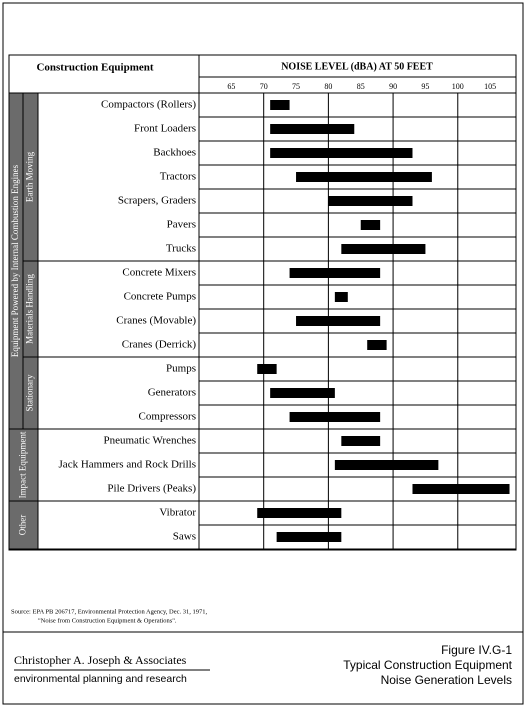 The width and height of the screenshot is (526, 712). What do you see at coordinates (177, 513) in the screenshot?
I see `category-label: Vibrator` at bounding box center [177, 513].